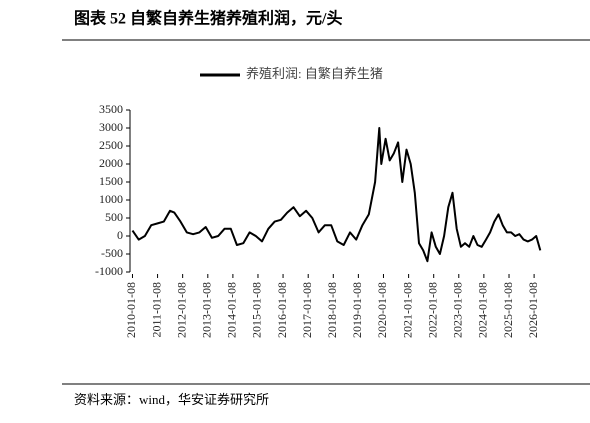  Describe the element at coordinates (111, 199) in the screenshot. I see `y-tick-label: 1000` at that location.